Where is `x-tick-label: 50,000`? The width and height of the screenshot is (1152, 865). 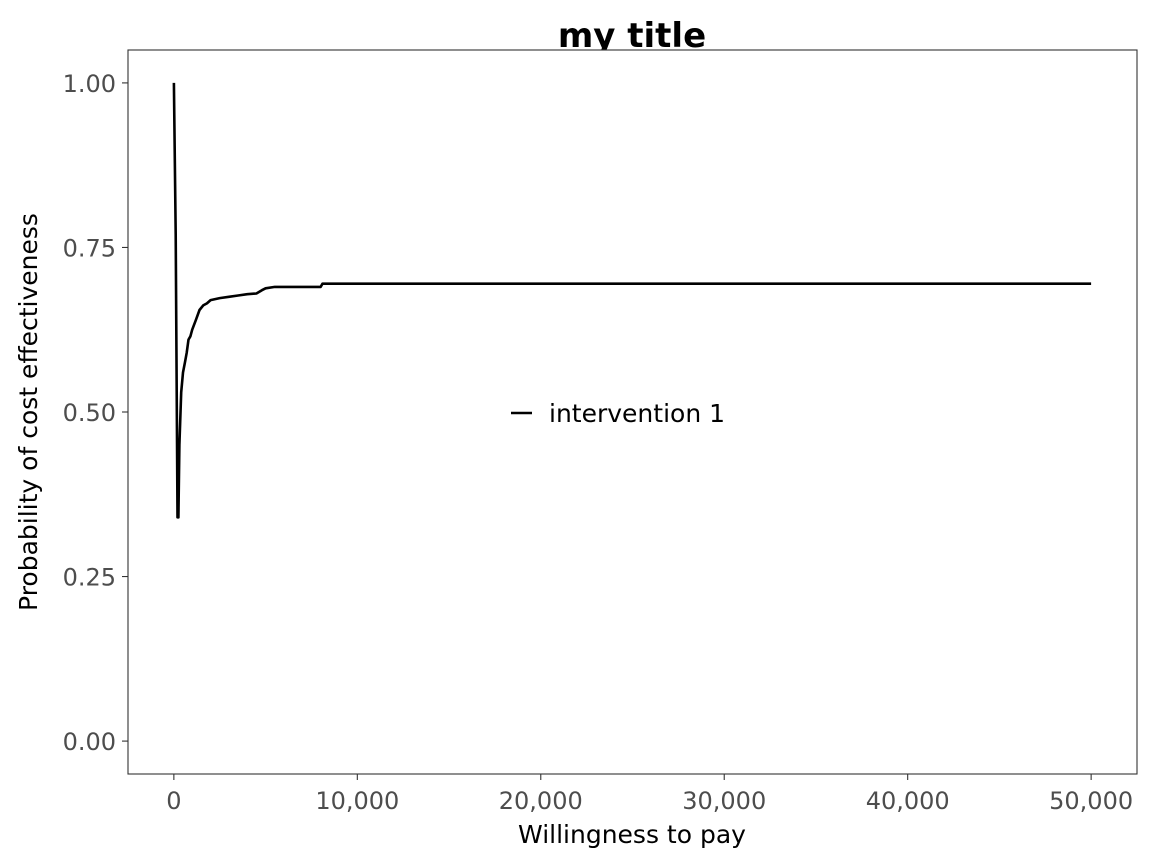 x-tick-label: 50,000 is located at coordinates (1091, 801).